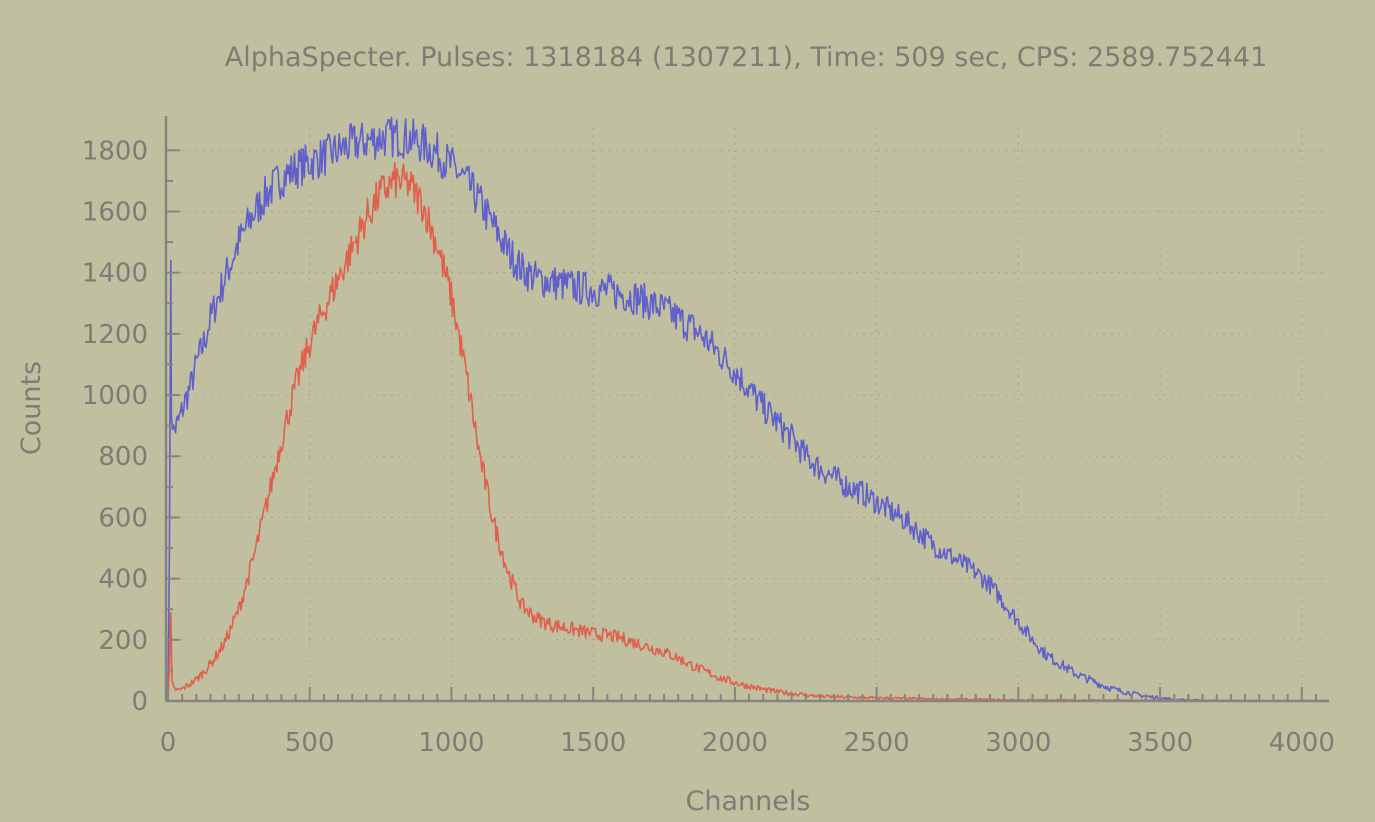  What do you see at coordinates (115, 212) in the screenshot?
I see `y-tick-label: 1600` at bounding box center [115, 212].